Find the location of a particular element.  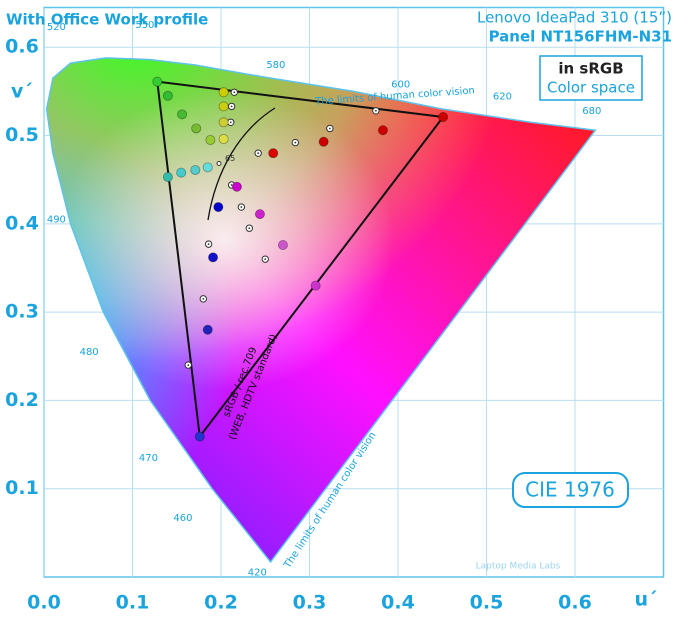

y-tick-label: 0.2 is located at coordinates (22, 400).